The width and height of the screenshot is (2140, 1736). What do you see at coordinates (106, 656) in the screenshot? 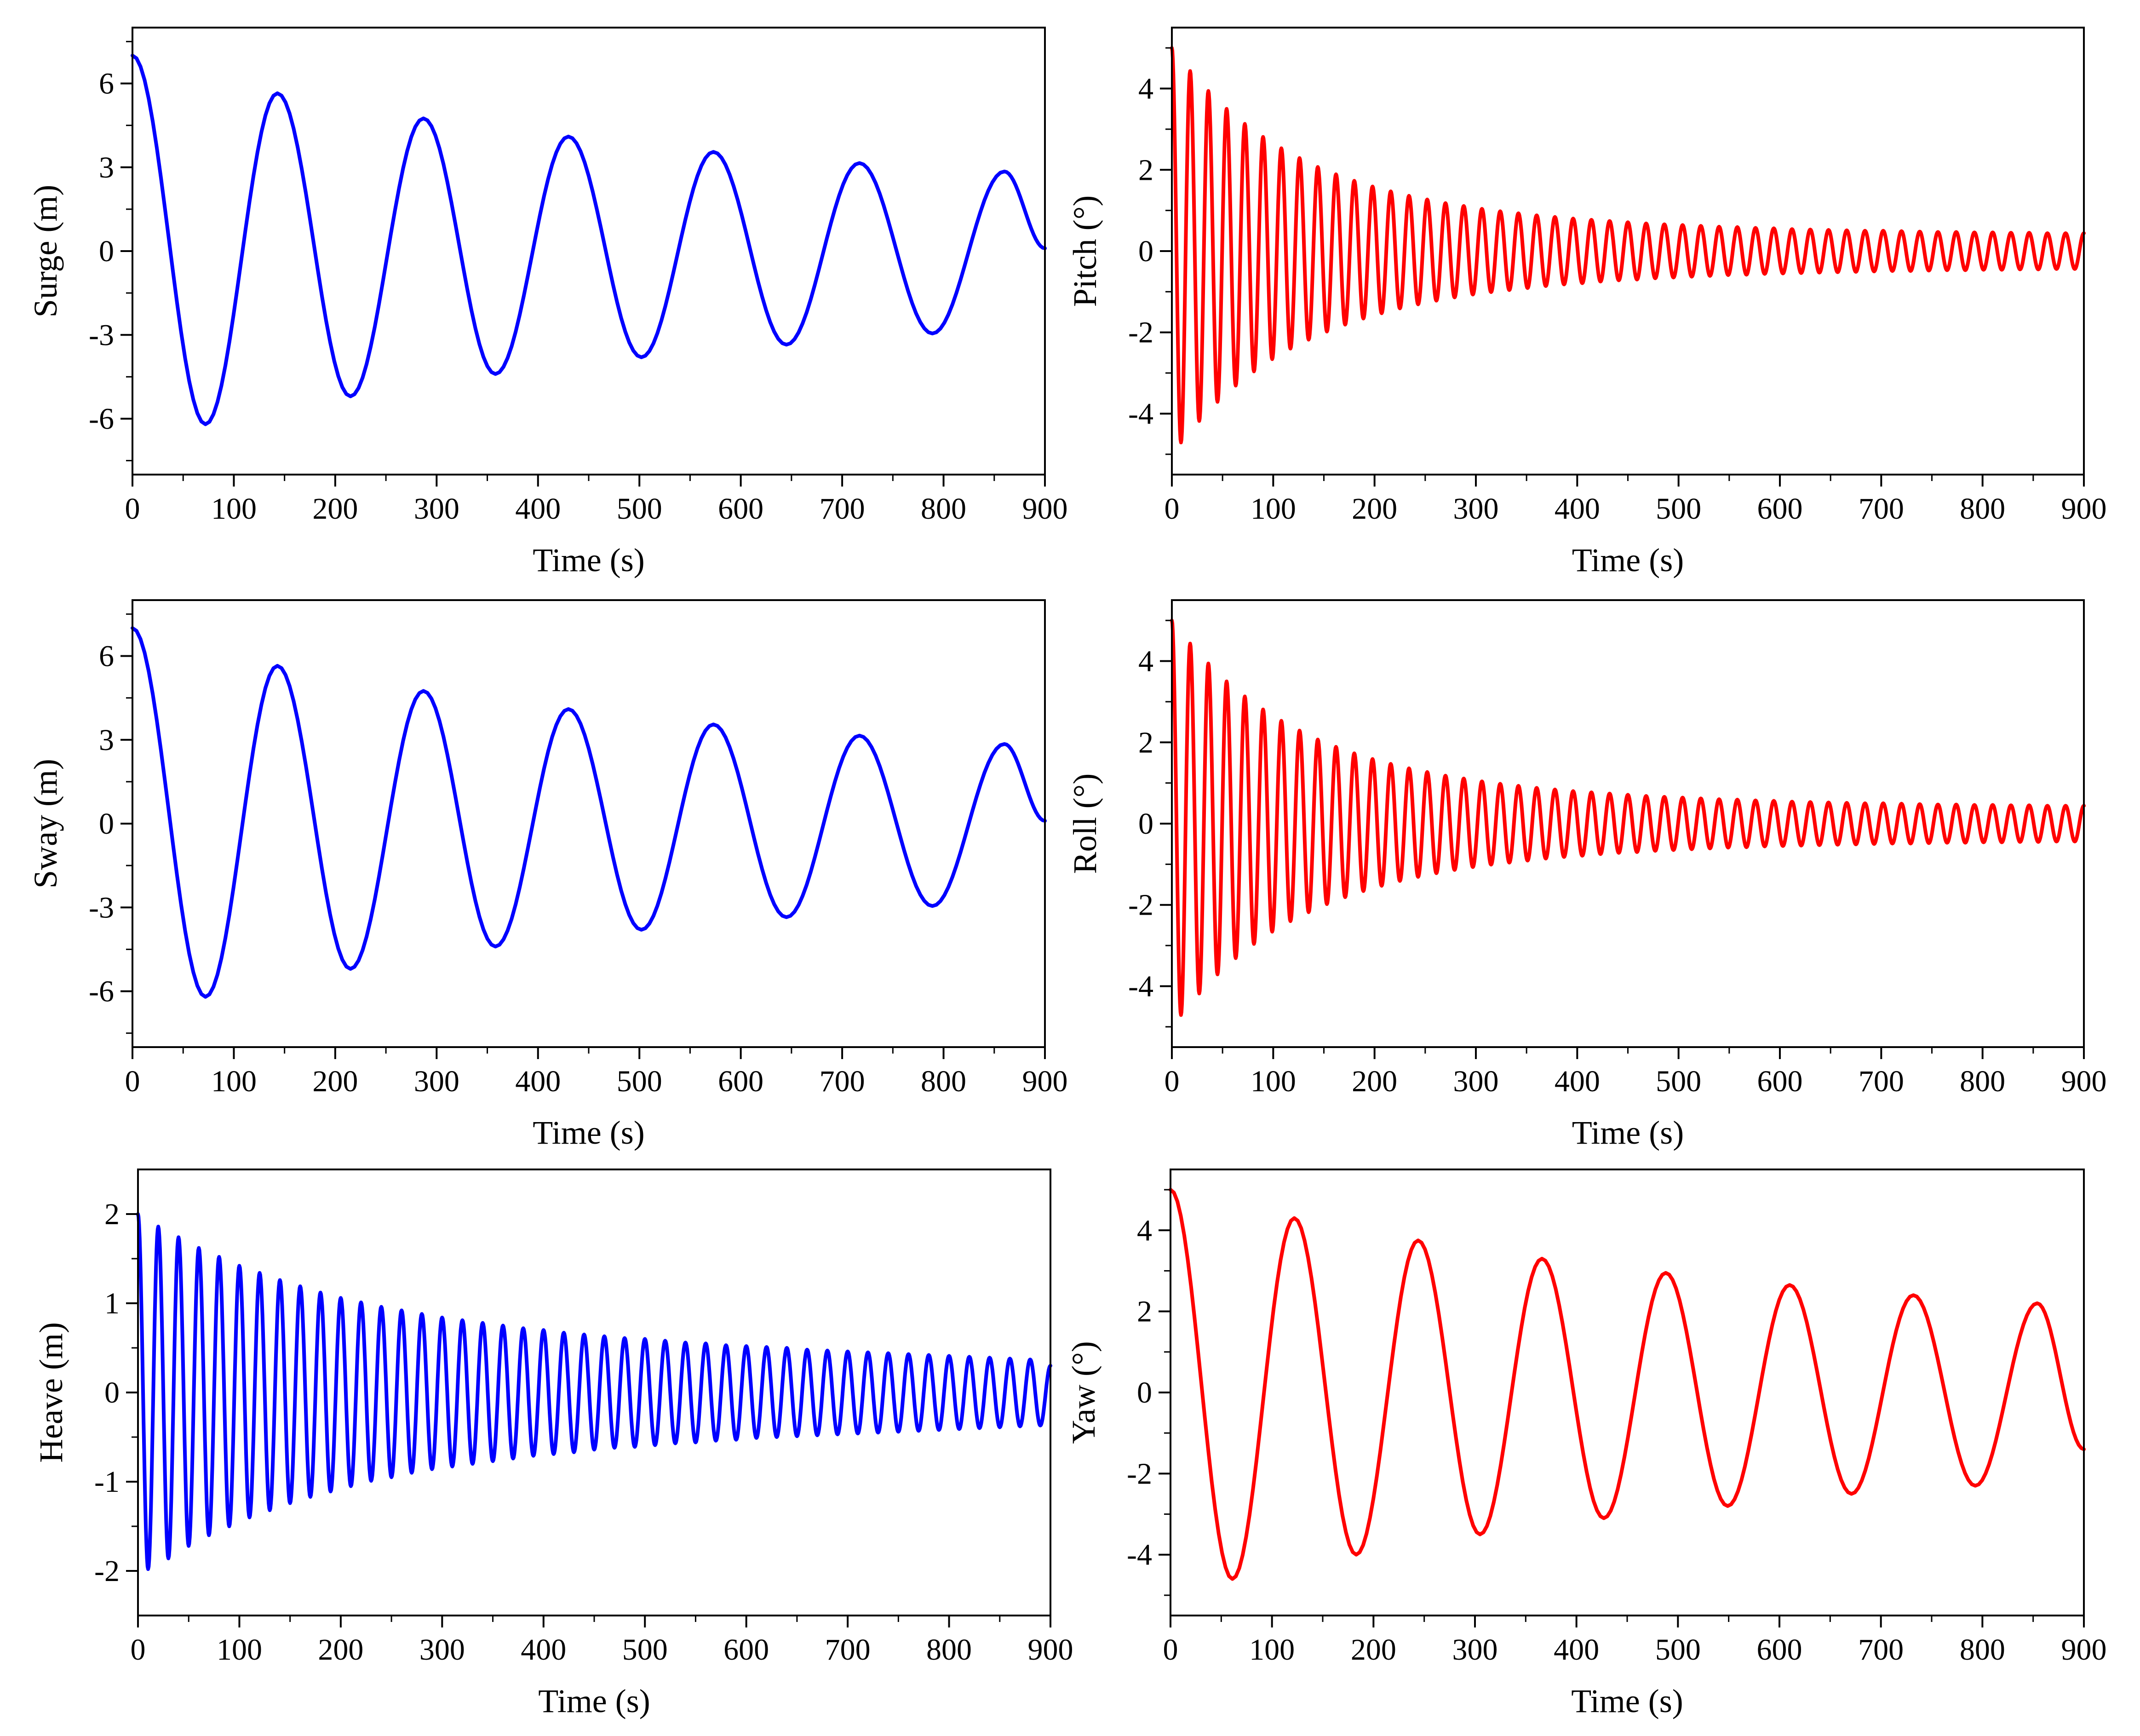
I see `y-tick-label: 6` at bounding box center [106, 656].